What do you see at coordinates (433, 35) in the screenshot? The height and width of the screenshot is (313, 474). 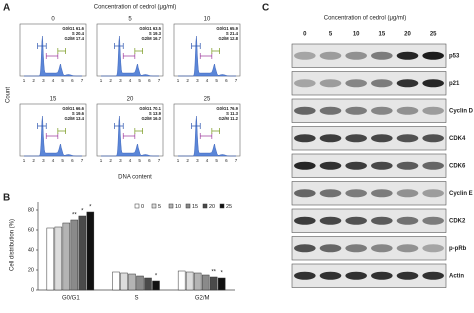 I see `lane-label: 25` at bounding box center [433, 35].